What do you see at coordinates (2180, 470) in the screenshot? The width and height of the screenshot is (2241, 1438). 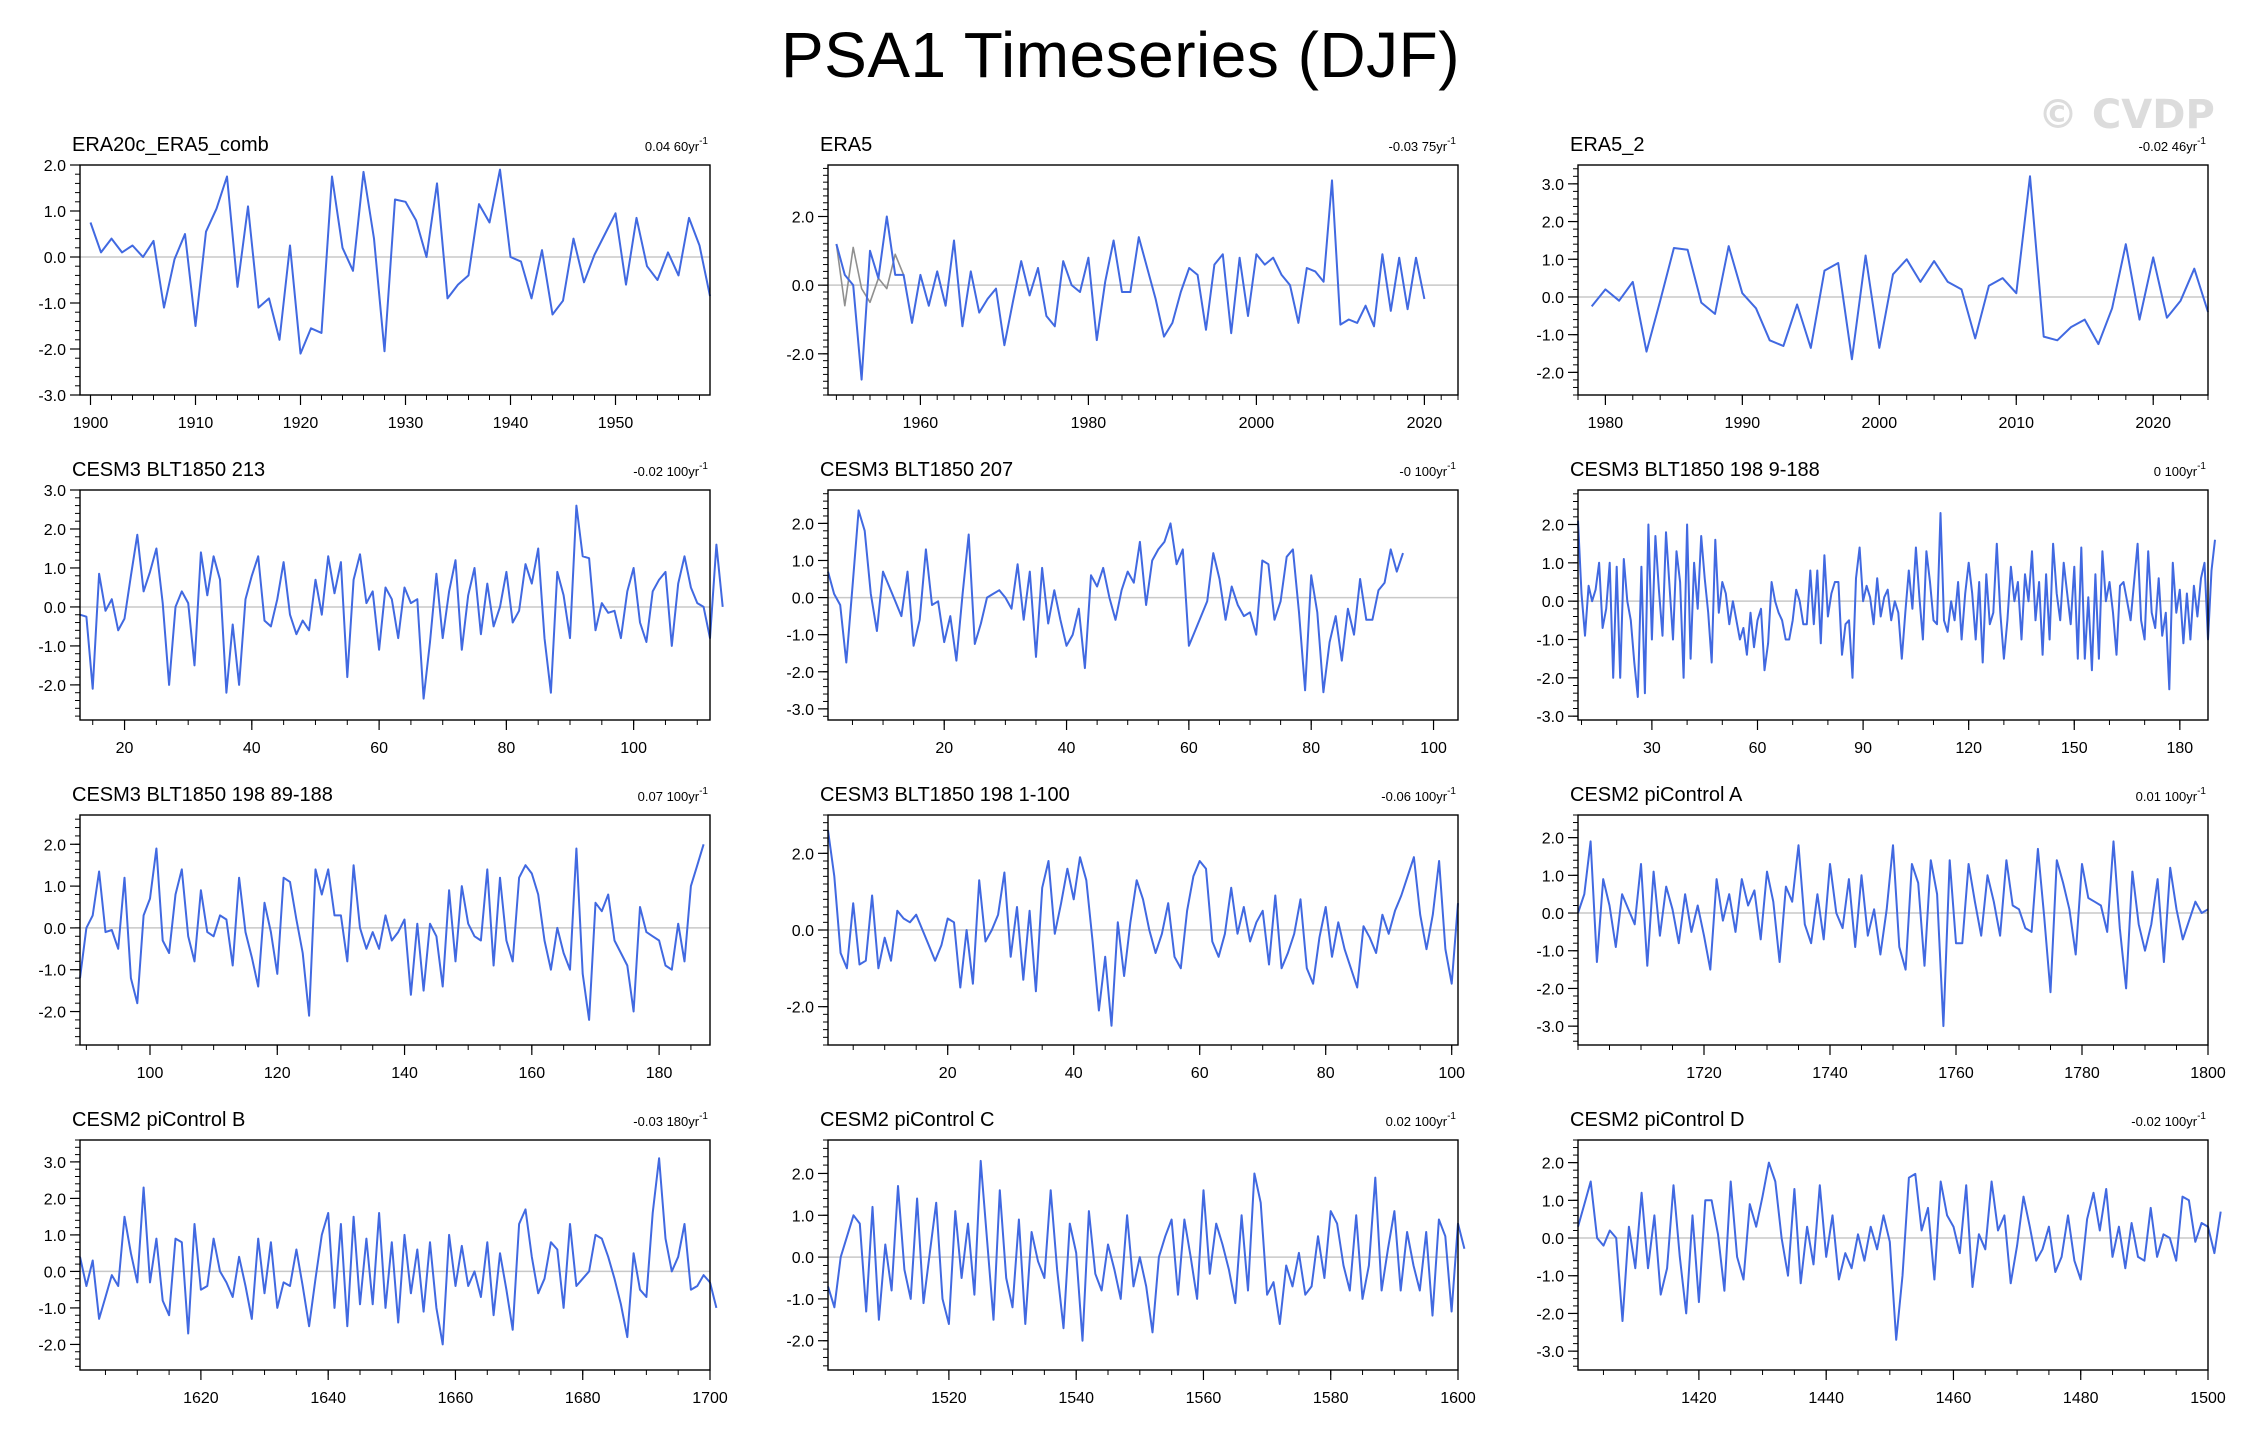 I see `trend-label: 0 100yr-1` at bounding box center [2180, 470].